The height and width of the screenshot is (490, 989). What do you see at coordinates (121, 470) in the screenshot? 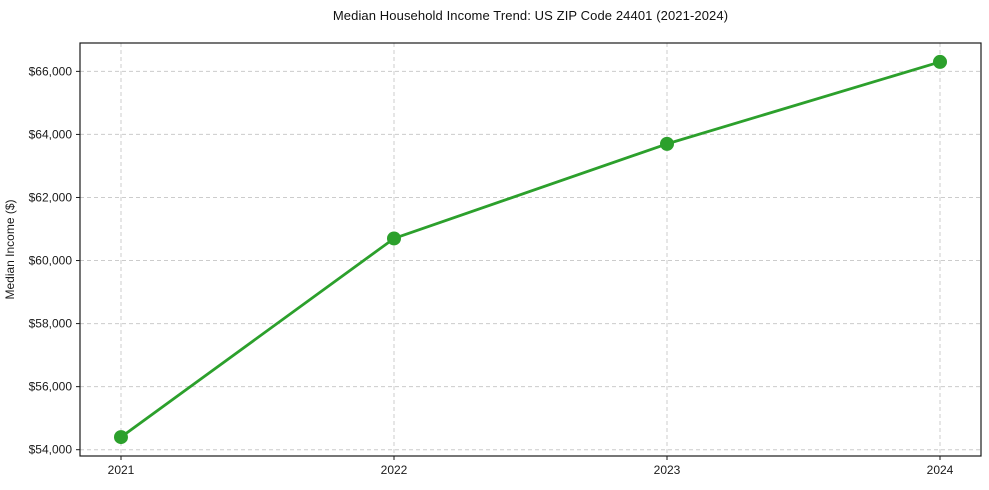
I see `svg-text: 2021` at bounding box center [121, 470].